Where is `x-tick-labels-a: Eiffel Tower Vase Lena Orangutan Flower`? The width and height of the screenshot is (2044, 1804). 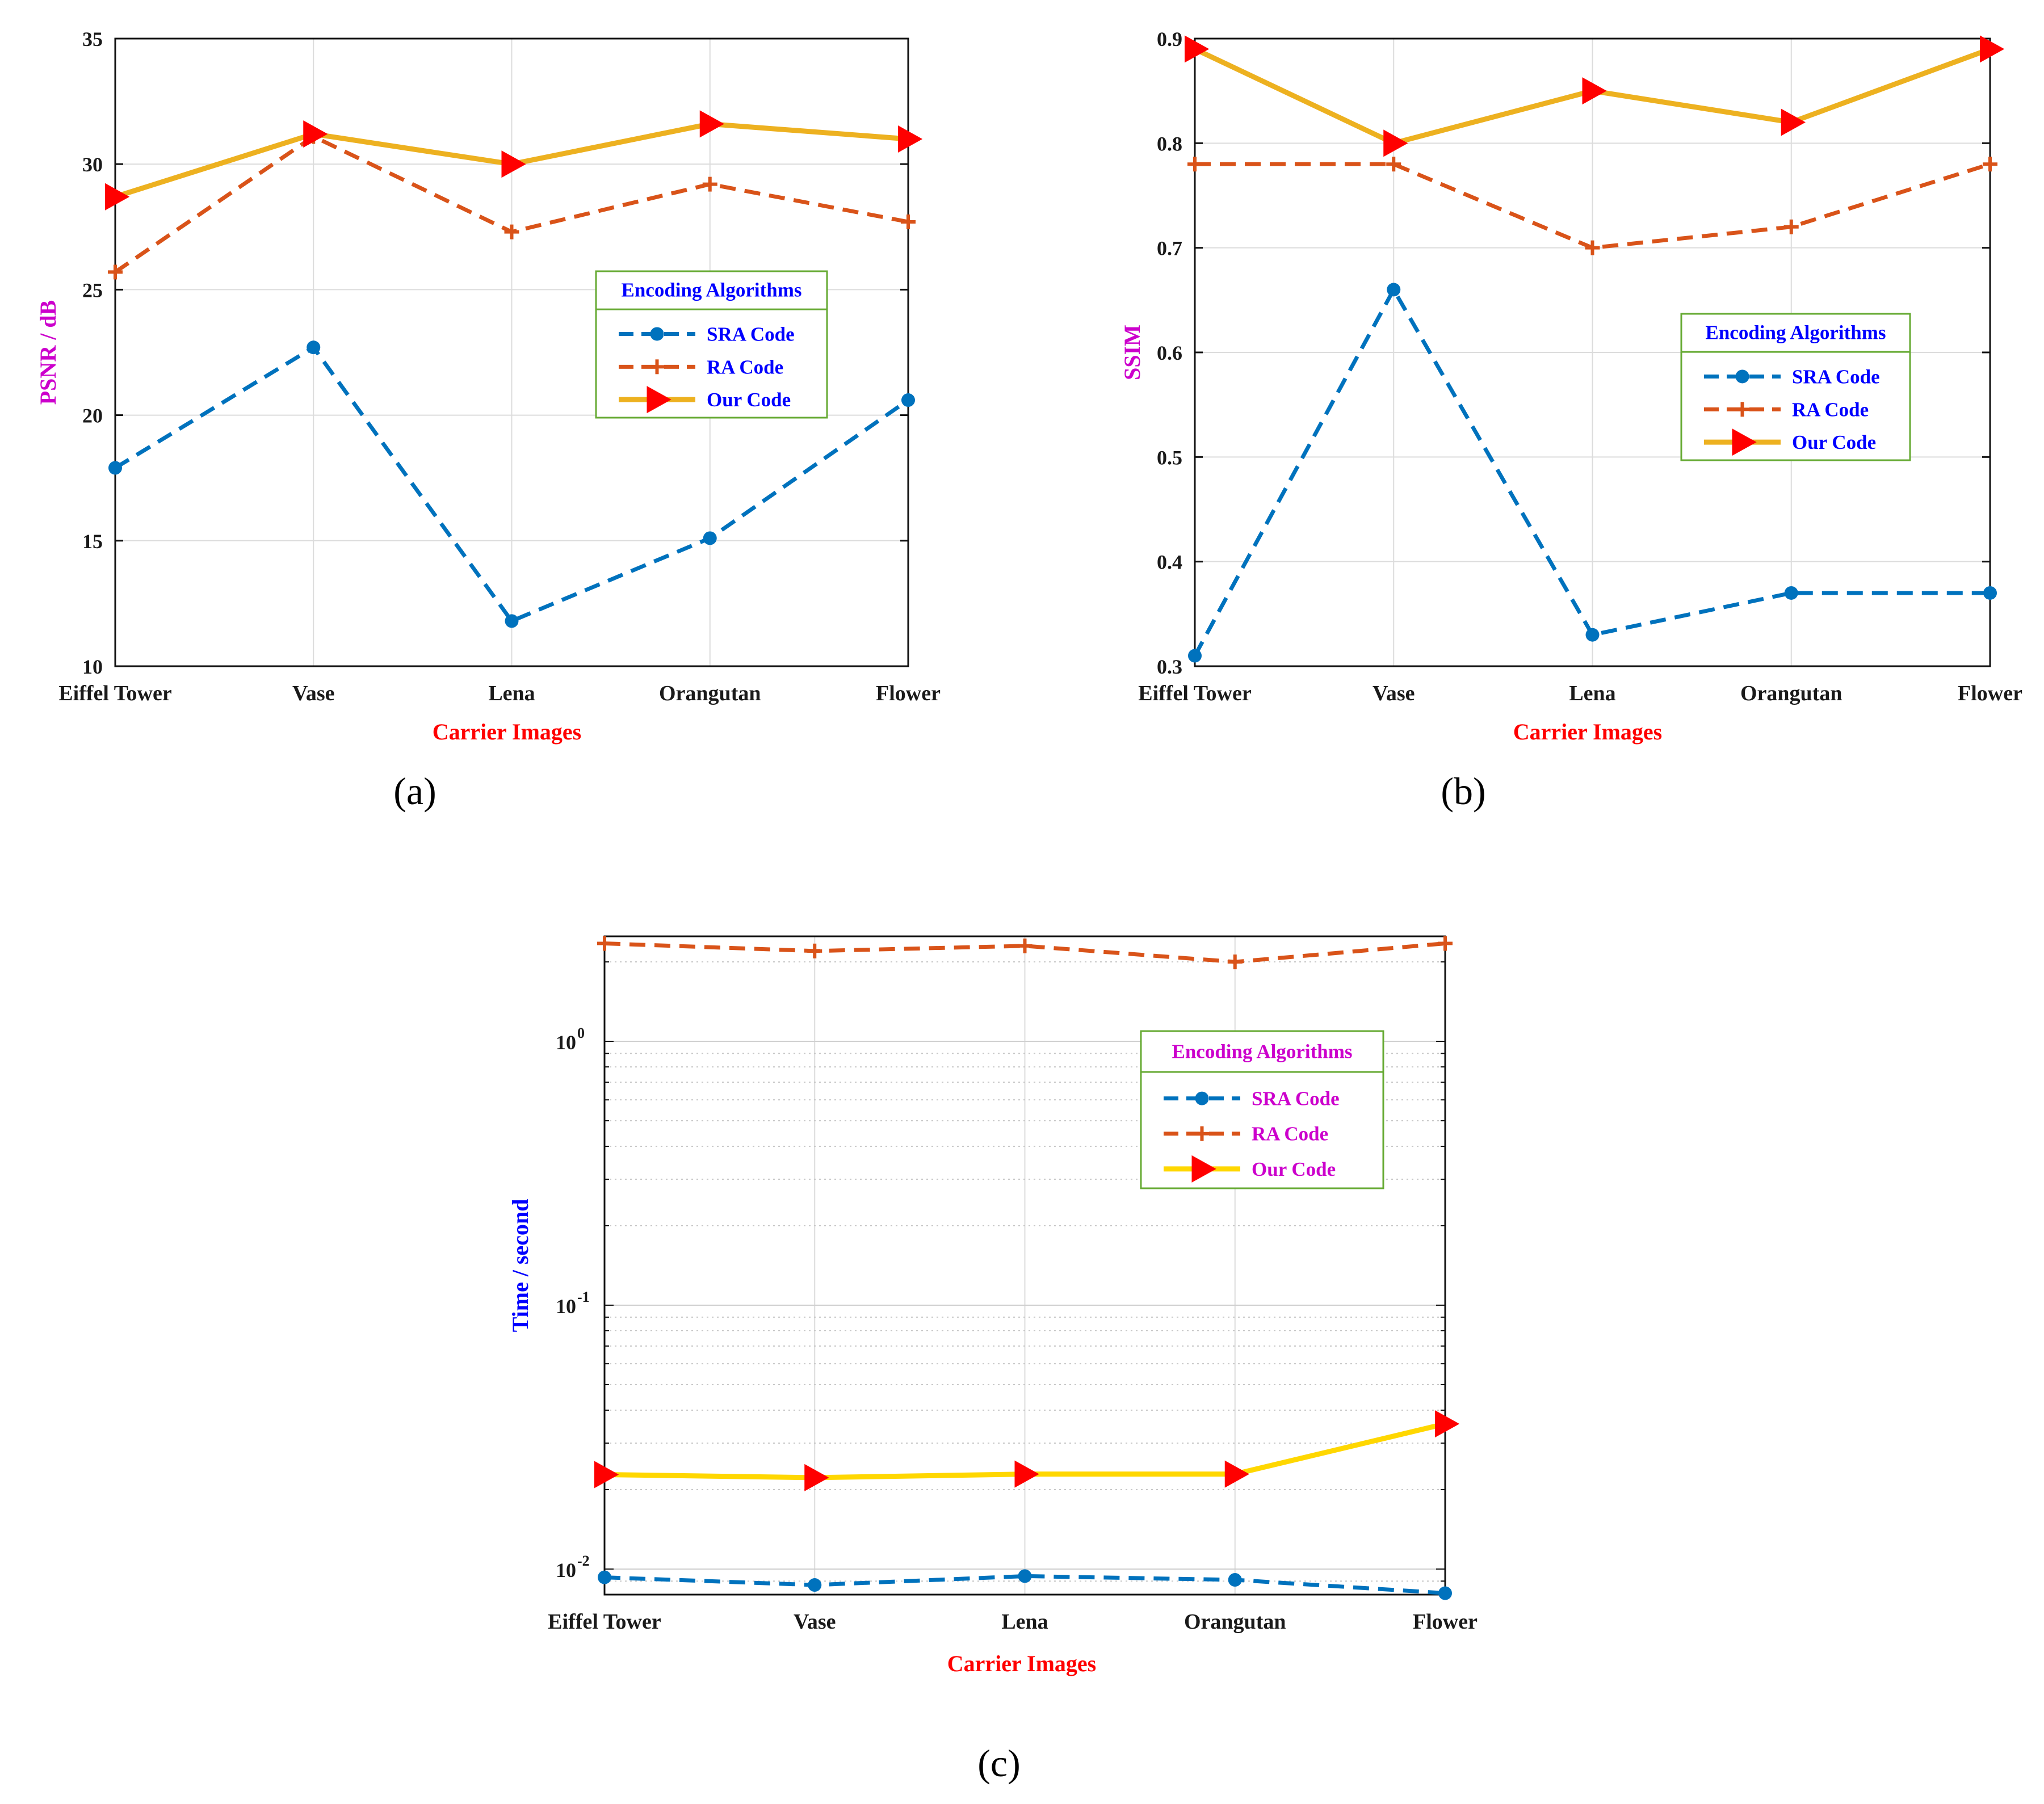 x-tick-labels-a: Eiffel Tower Vase Lena Orangutan Flower is located at coordinates (500, 694).